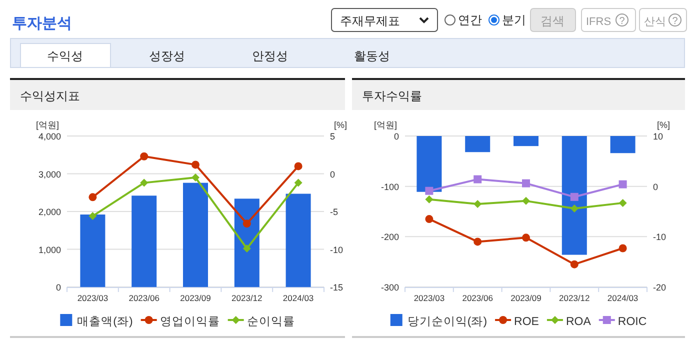 The height and width of the screenshot is (342, 697). Describe the element at coordinates (632, 322) in the screenshot. I see `legend-label: ROIC` at that location.